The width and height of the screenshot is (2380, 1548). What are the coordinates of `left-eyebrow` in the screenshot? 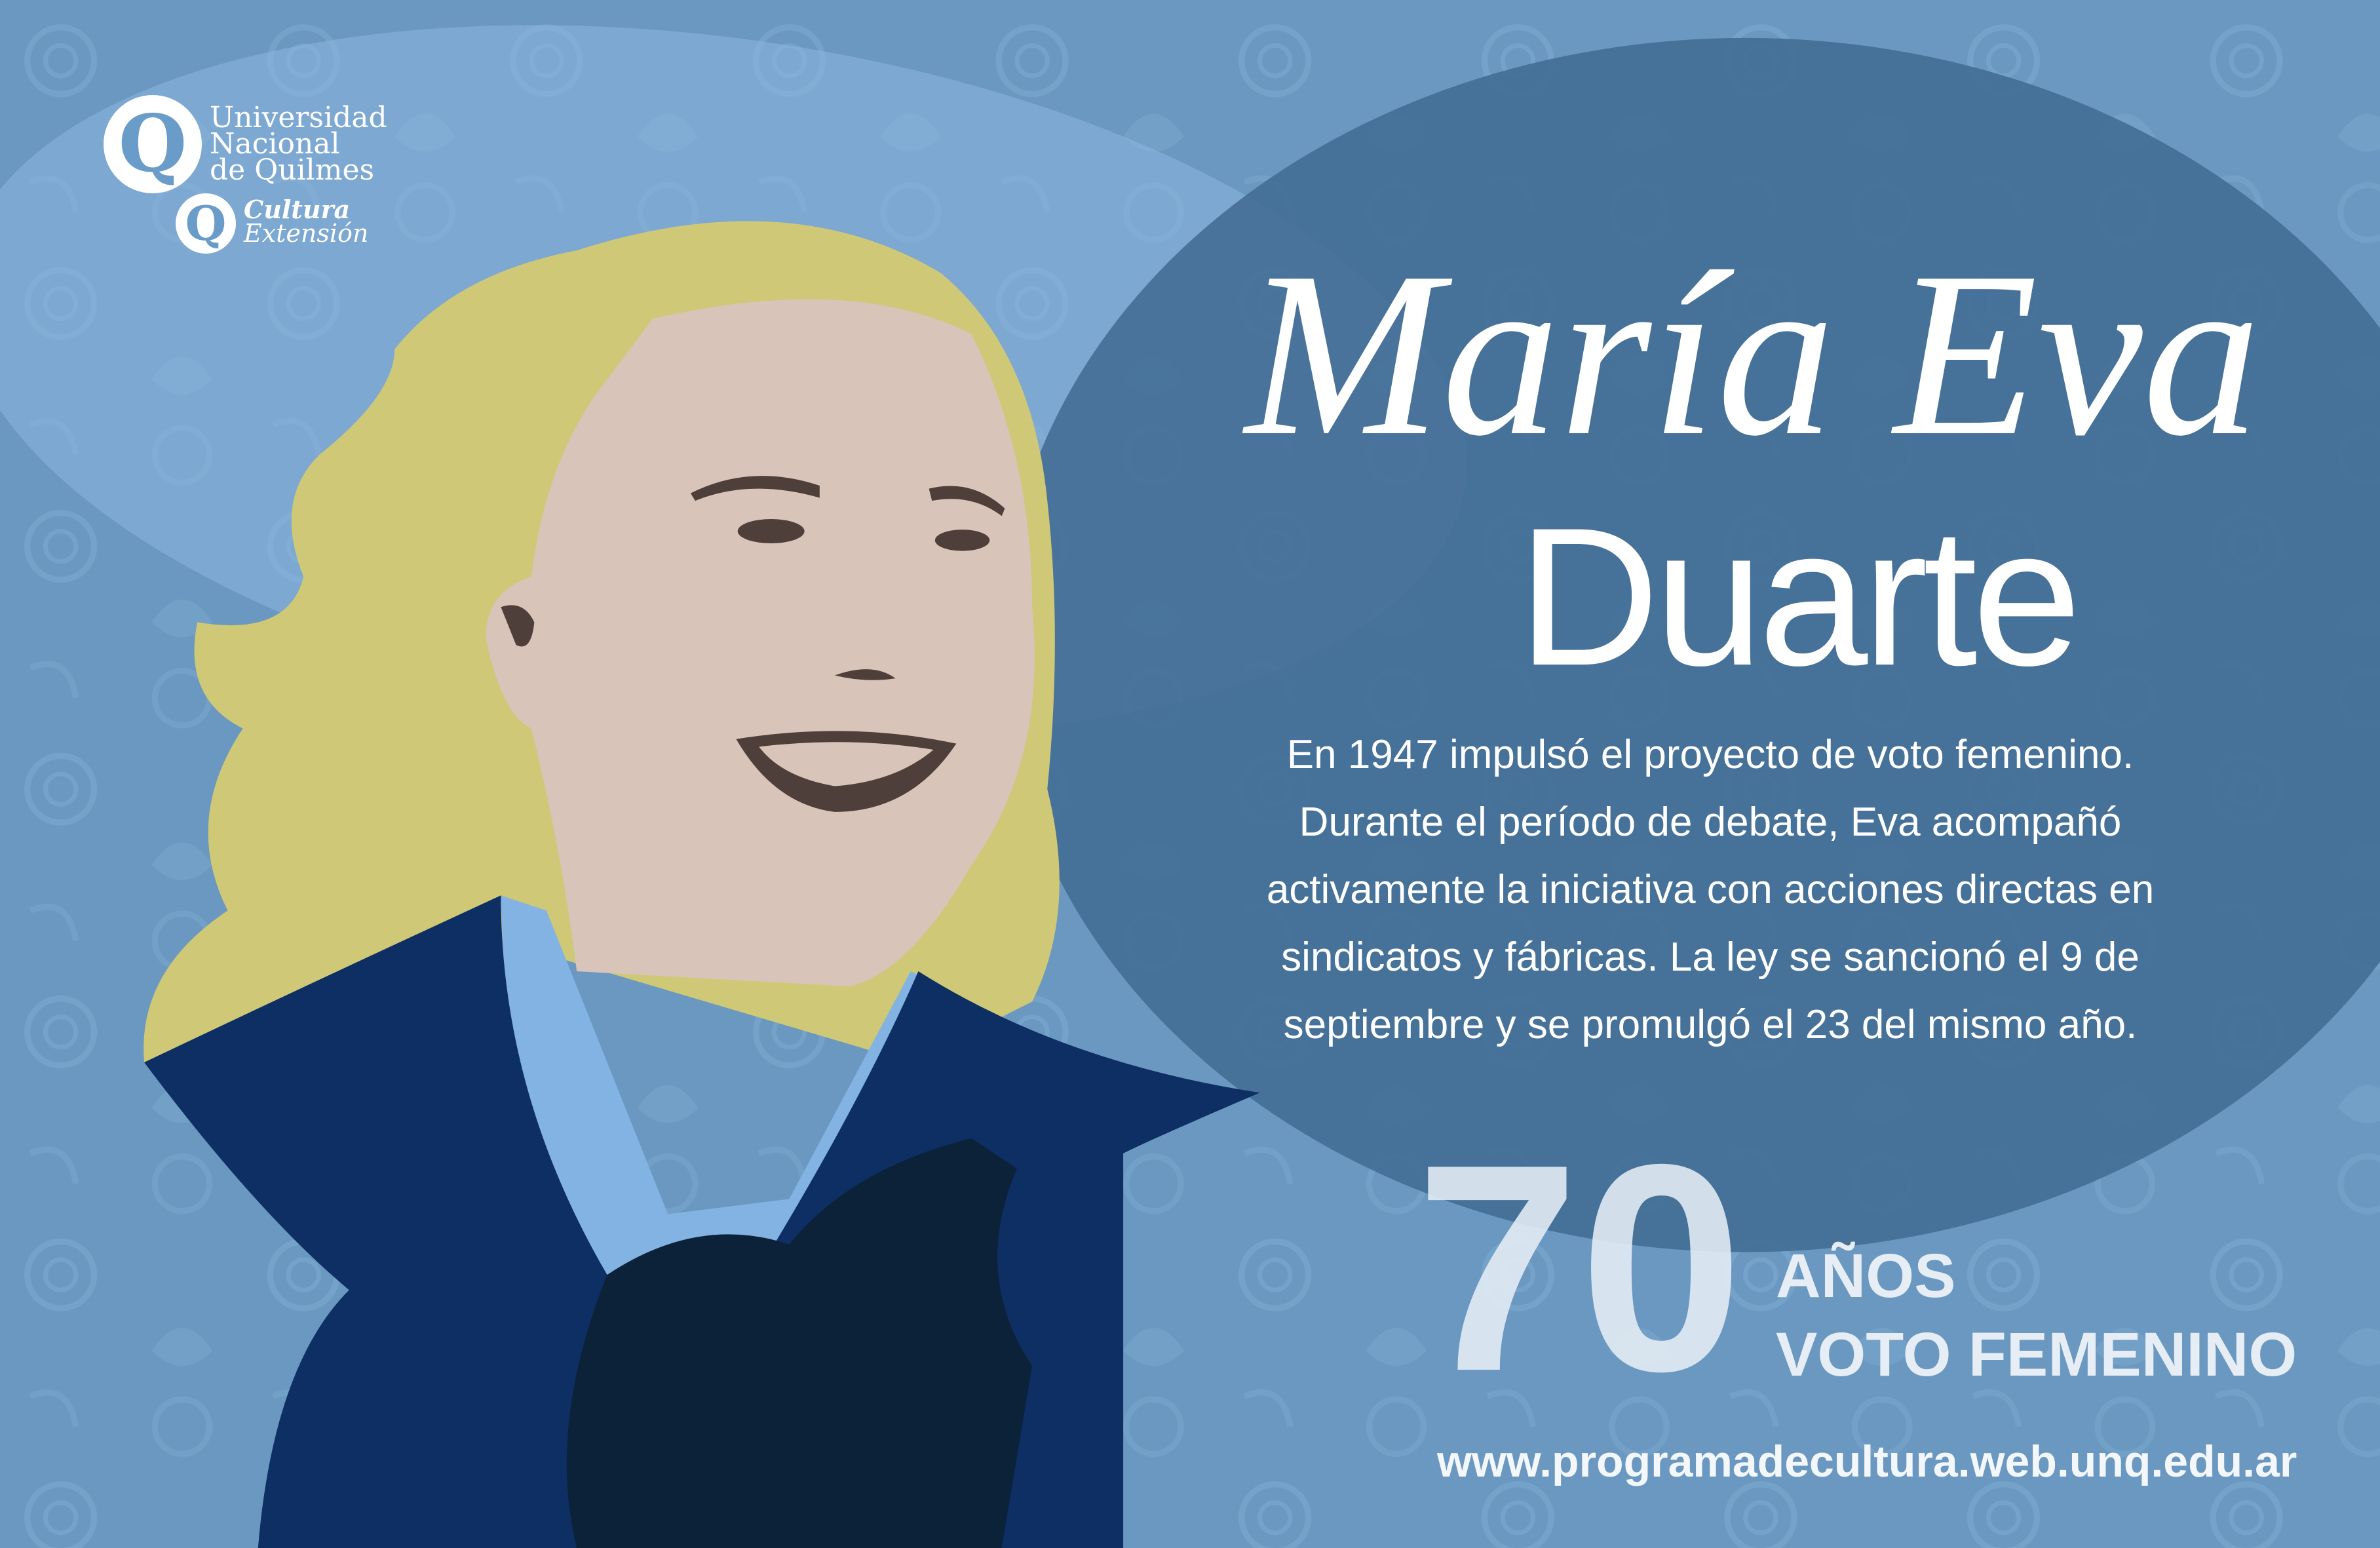 It's located at (755, 488).